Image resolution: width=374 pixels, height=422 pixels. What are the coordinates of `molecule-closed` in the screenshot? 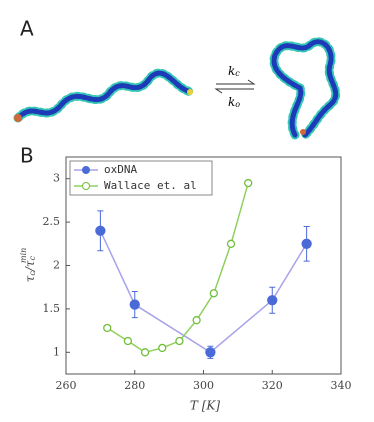 It's located at (305, 88).